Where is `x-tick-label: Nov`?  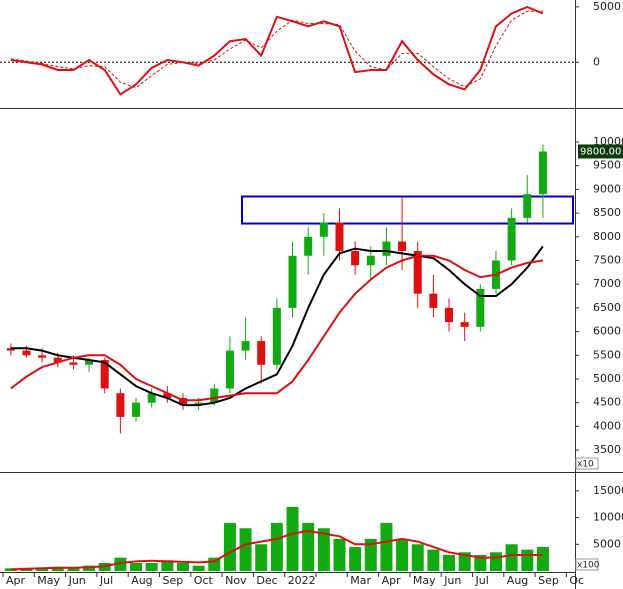
x-tick-label: Nov is located at coordinates (236, 580).